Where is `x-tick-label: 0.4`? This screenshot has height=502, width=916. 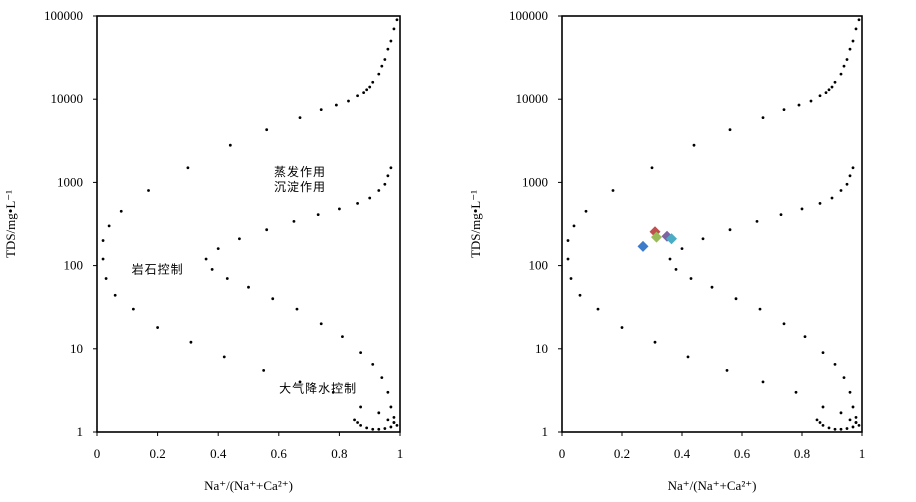
x-tick-label: 0.4 is located at coordinates (682, 453).